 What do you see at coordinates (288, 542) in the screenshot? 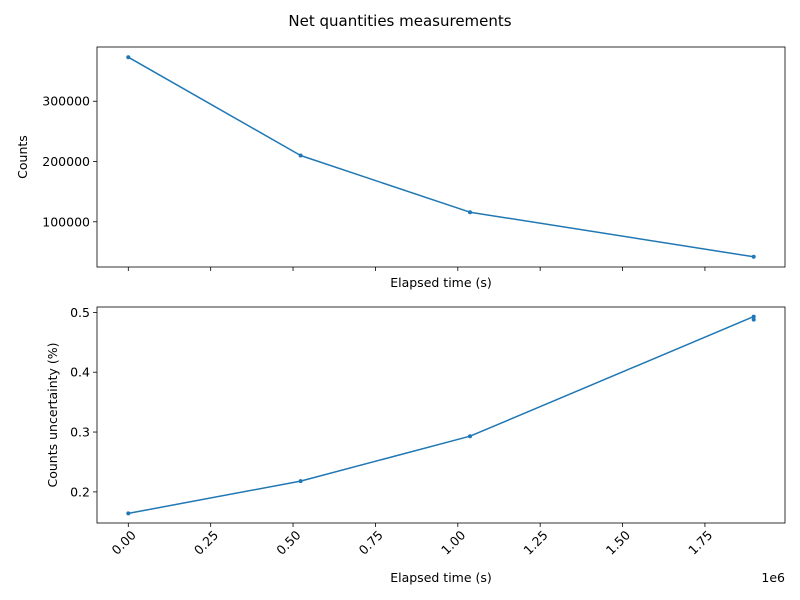
I see `x-tick-label: 0.50` at bounding box center [288, 542].